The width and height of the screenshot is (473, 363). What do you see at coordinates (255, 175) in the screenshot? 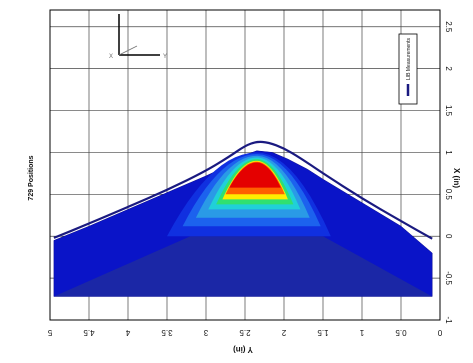
I see `surface-band` at bounding box center [255, 175].